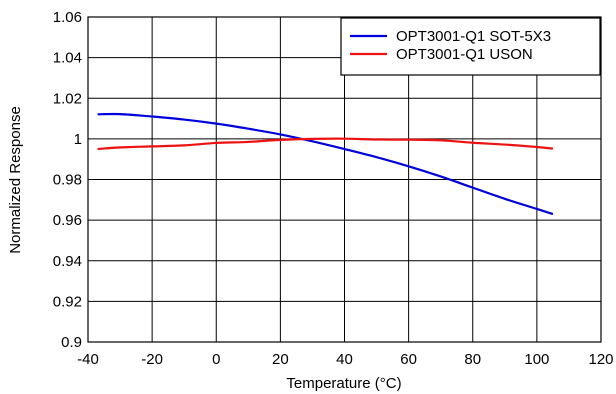 This screenshot has width=616, height=394. What do you see at coordinates (473, 36) in the screenshot?
I see `legend-label-1: OPT3001-Q1 SOT-5X3` at bounding box center [473, 36].